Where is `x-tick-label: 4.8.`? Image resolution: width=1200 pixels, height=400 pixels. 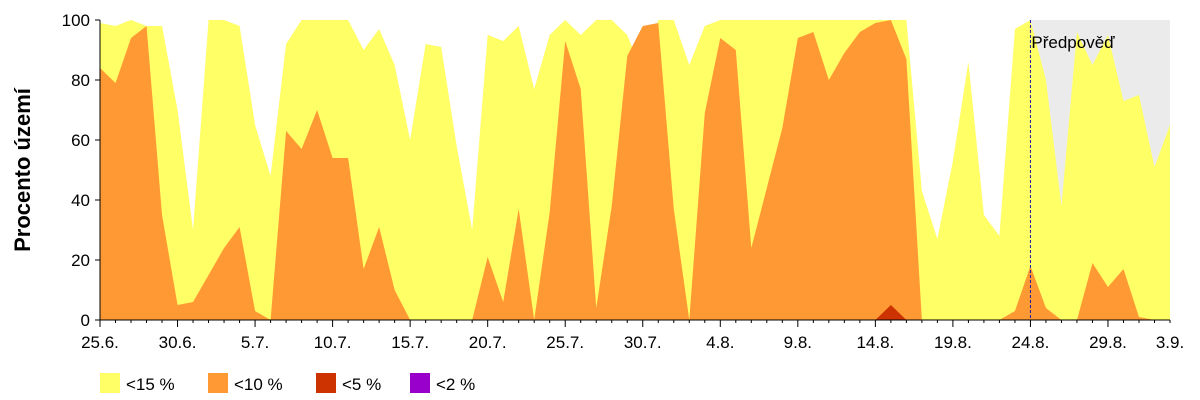
x-tick-label: 4.8. is located at coordinates (720, 342).